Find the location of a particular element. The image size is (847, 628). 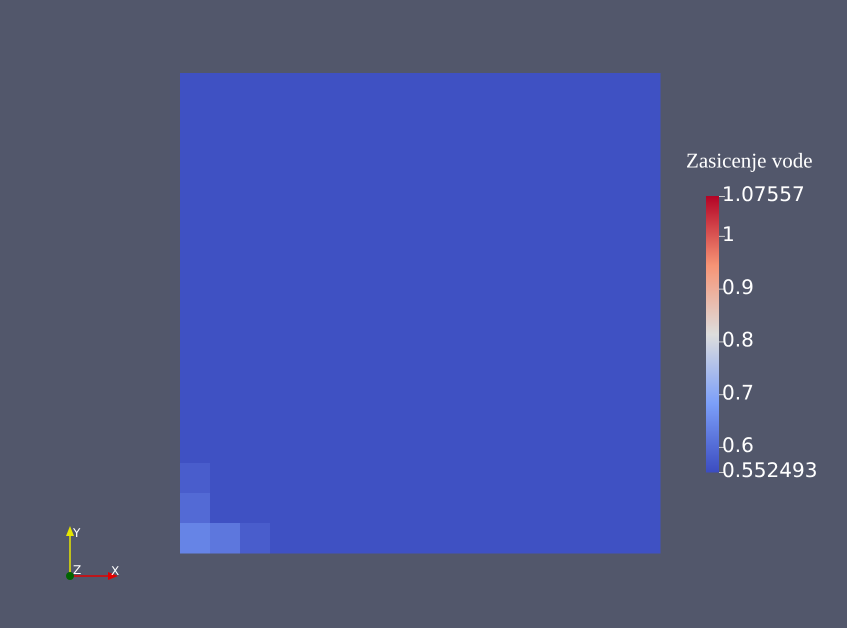

color-bar-label: 0.9 is located at coordinates (738, 286).